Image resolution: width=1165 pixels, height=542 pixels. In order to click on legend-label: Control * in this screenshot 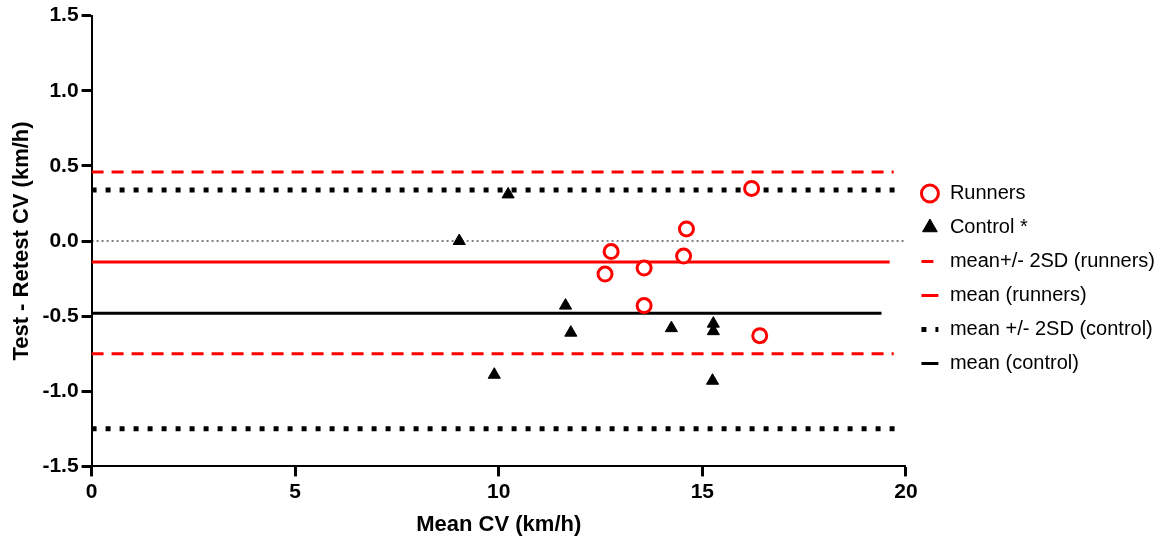, I will do `click(988, 226)`.